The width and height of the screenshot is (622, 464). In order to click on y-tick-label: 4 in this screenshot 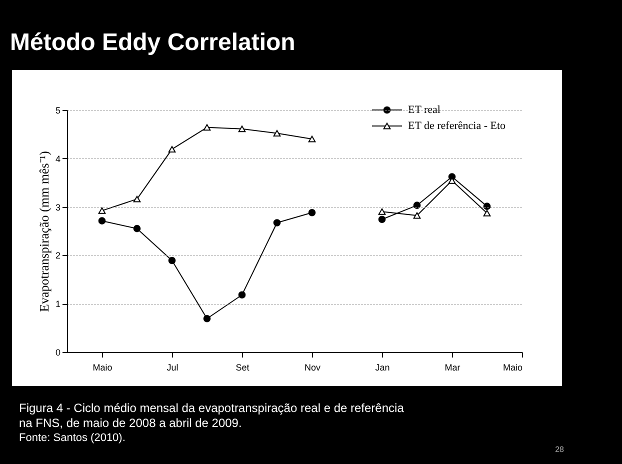, I will do `click(57, 159)`.